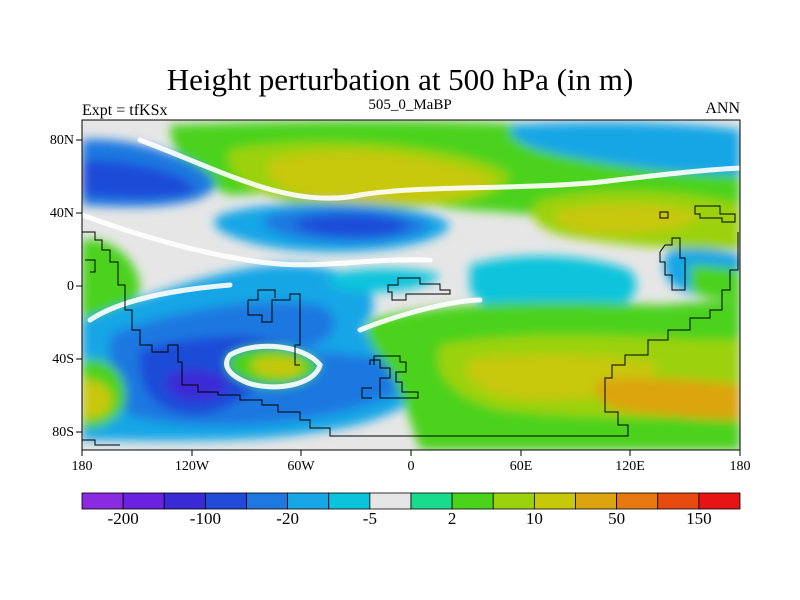 This screenshot has height=600, width=800. Describe the element at coordinates (63, 359) in the screenshot. I see `y-tick-label: 40S` at that location.